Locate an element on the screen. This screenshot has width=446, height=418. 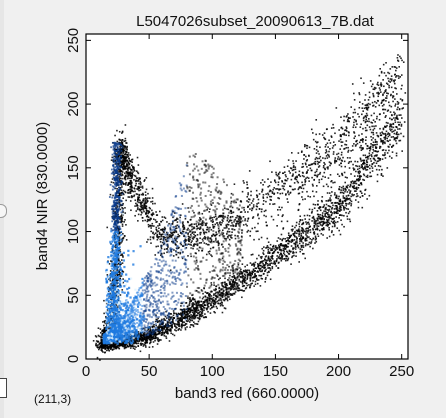
edge-checkbox is located at coordinates (3, 388).